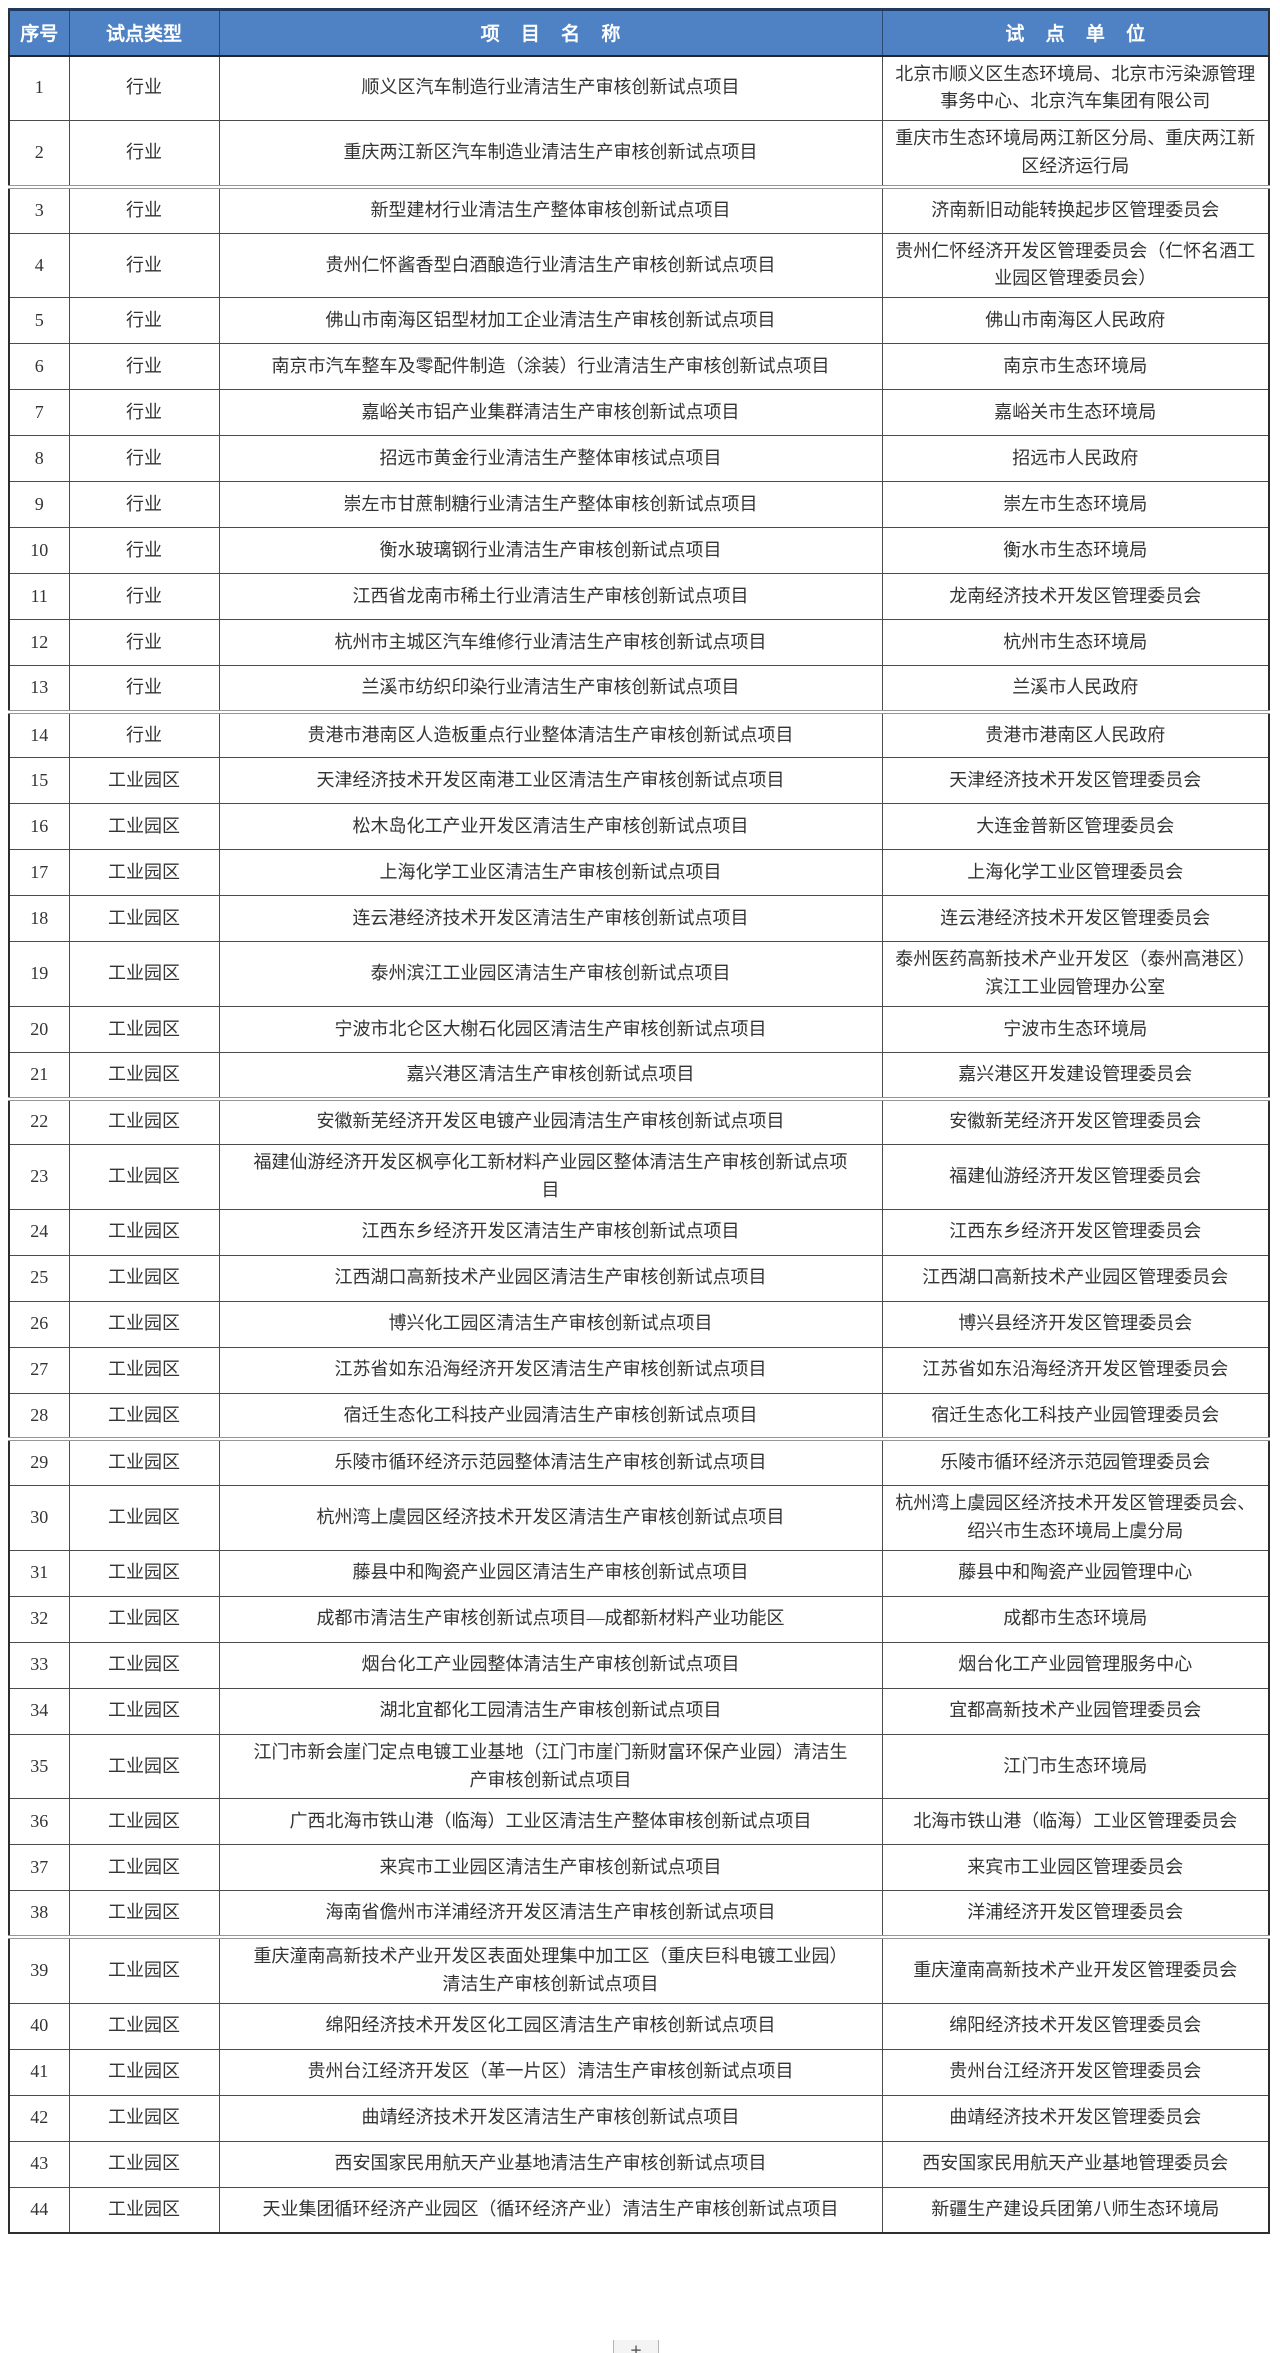 Image resolution: width=1280 pixels, height=2353 pixels. Describe the element at coordinates (550, 1619) in the screenshot. I see `cell-project-name: 成都市清洁生产审核创新试点项目—成都新材料产业功能区` at that location.